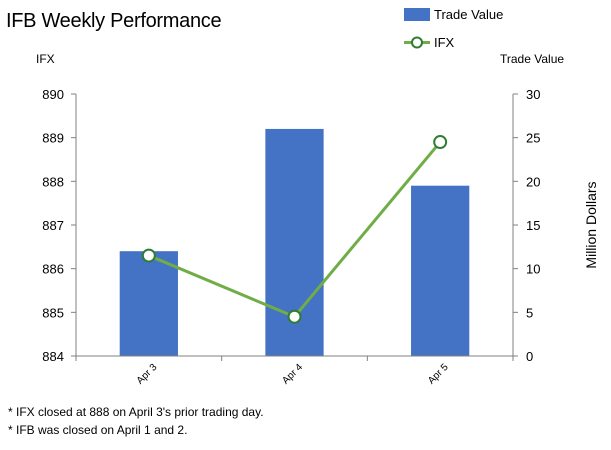  I want to click on right-axis-unit-label: Trade Value, so click(532, 59).